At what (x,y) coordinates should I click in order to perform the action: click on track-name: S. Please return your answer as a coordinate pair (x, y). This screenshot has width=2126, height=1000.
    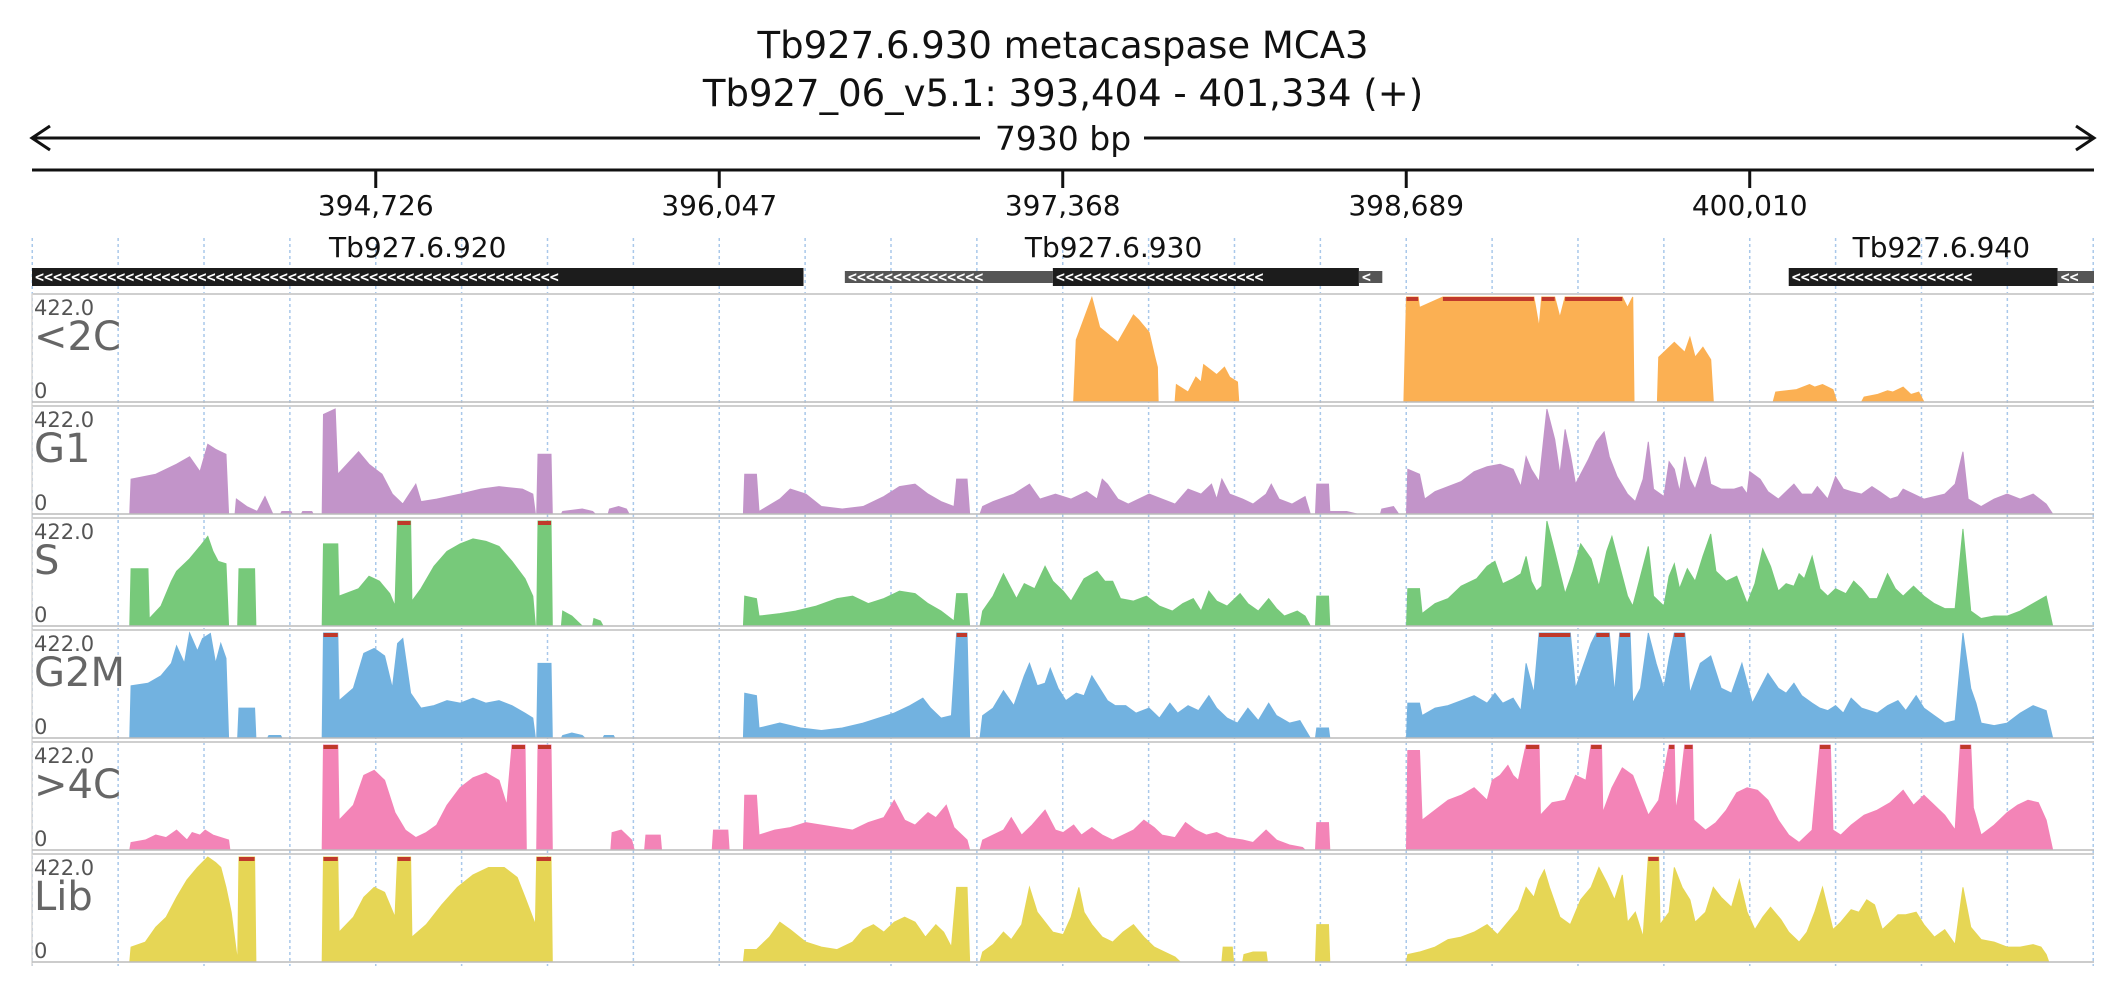
    Looking at the image, I should click on (46, 561).